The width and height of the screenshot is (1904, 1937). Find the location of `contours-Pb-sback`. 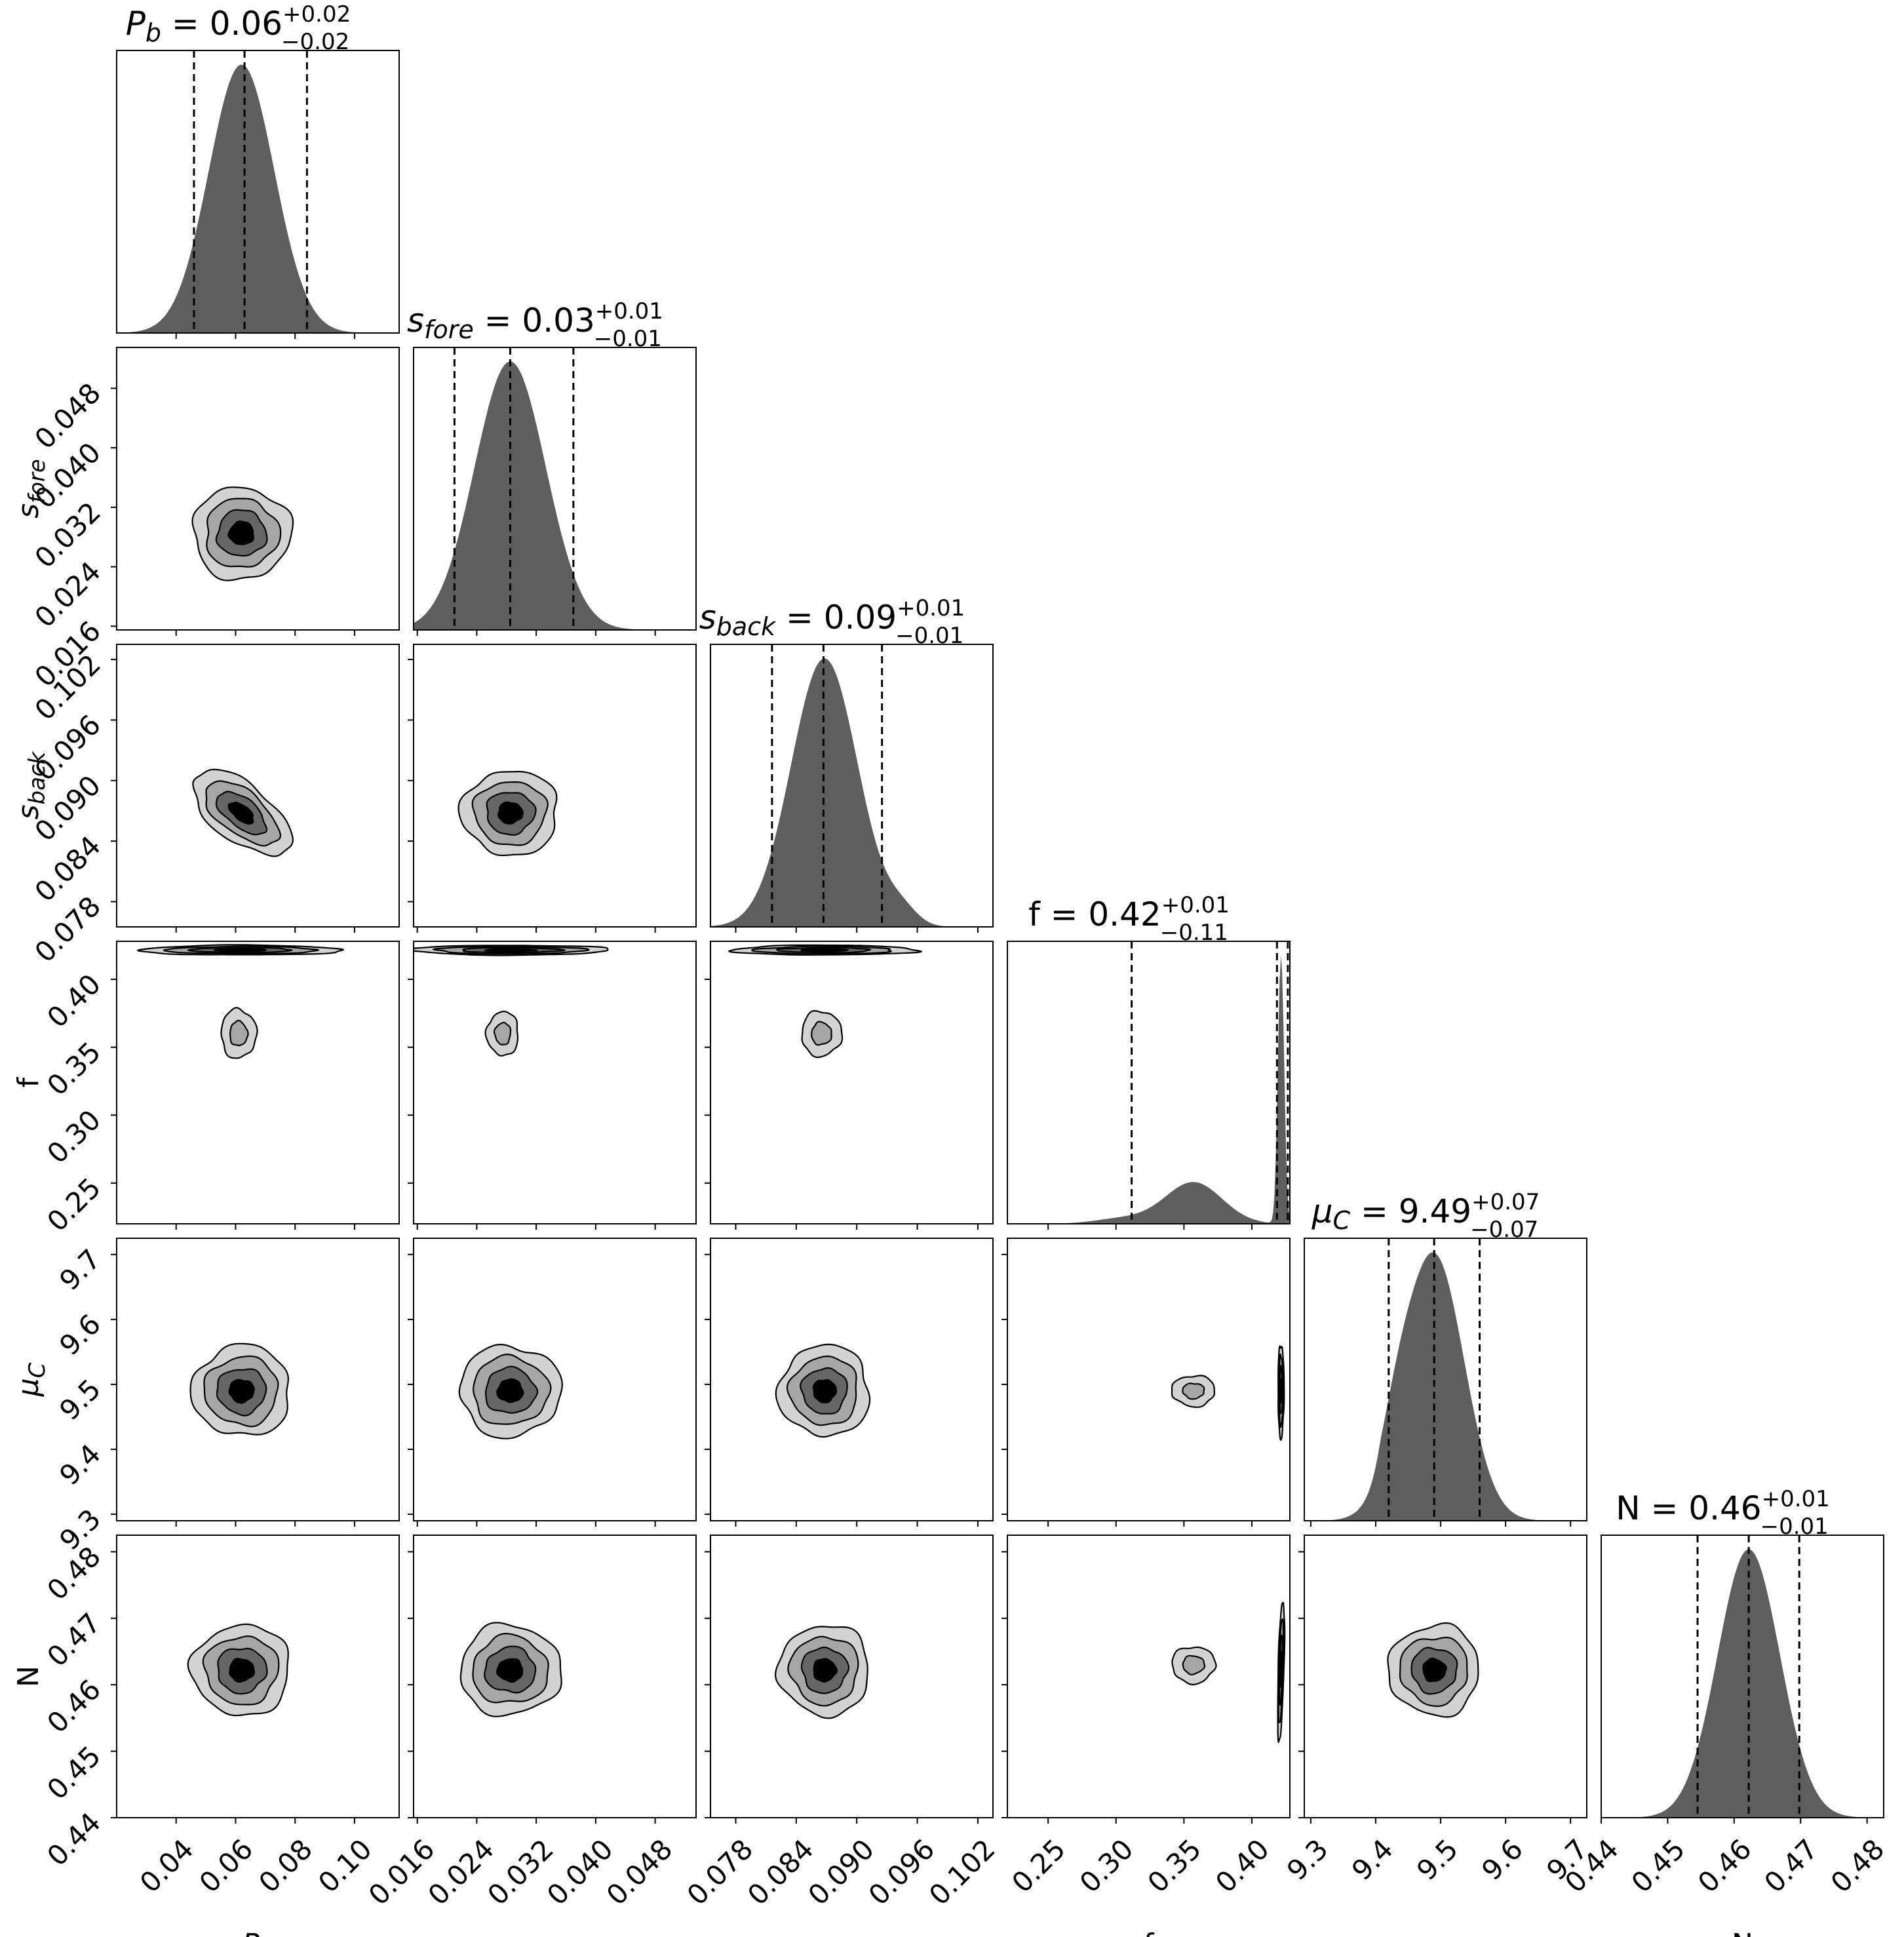

contours-Pb-sback is located at coordinates (243, 812).